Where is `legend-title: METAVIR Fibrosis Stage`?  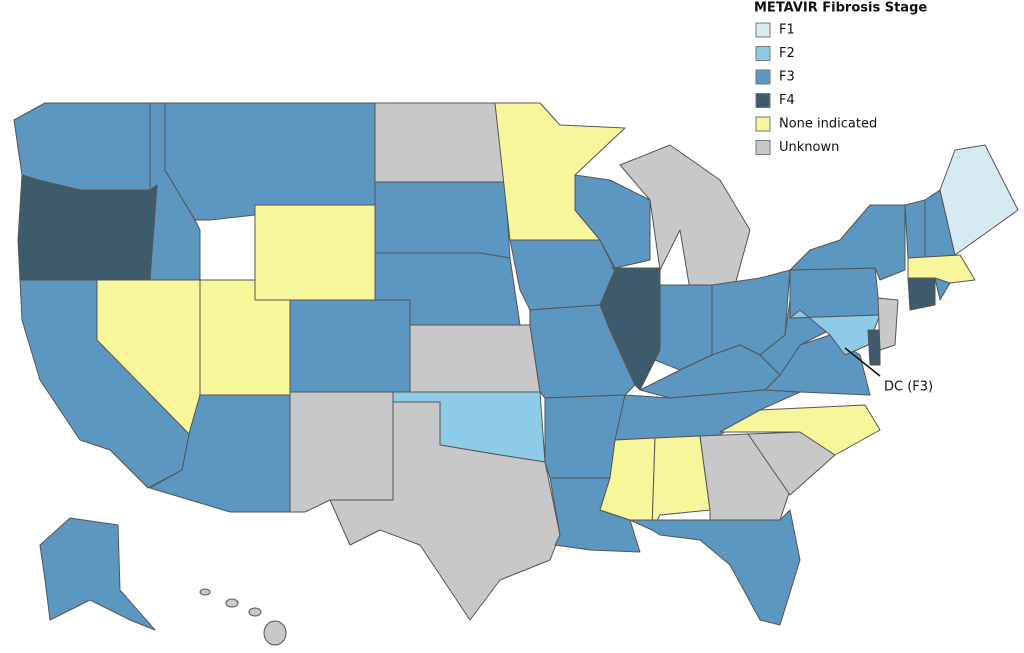
legend-title: METAVIR Fibrosis Stage is located at coordinates (840, 8).